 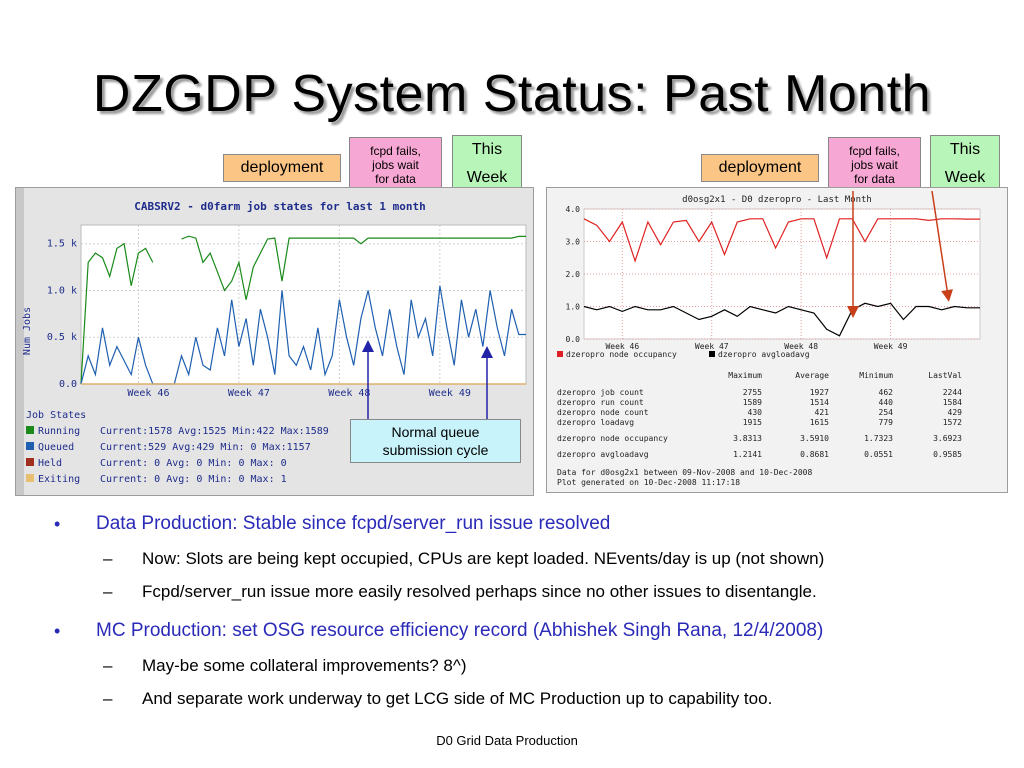 I want to click on table-cell: 1927, so click(x=819, y=392).